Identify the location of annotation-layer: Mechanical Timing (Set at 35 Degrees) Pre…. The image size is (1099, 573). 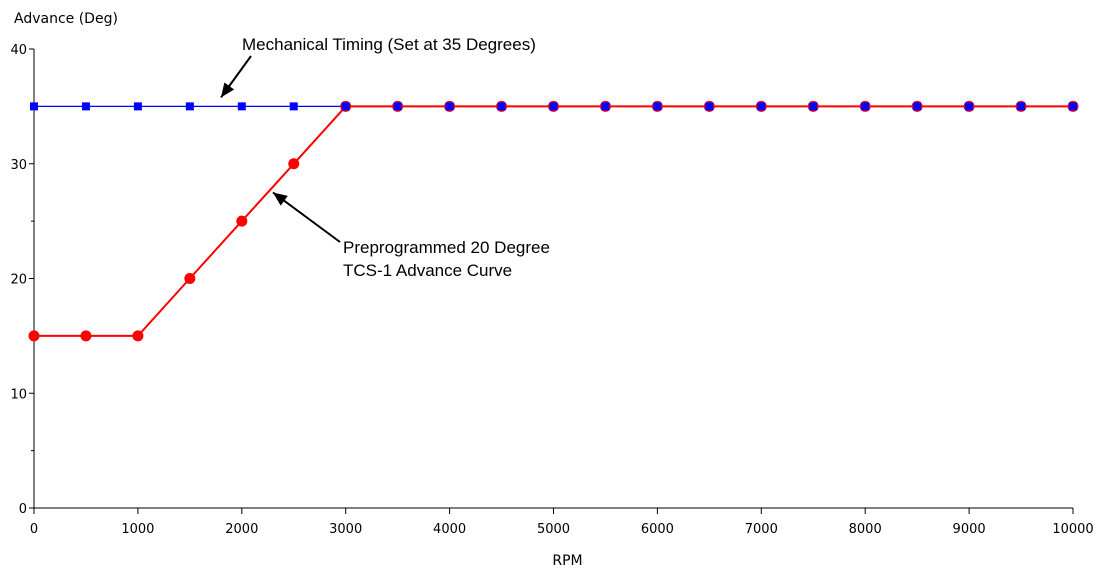
(385, 157).